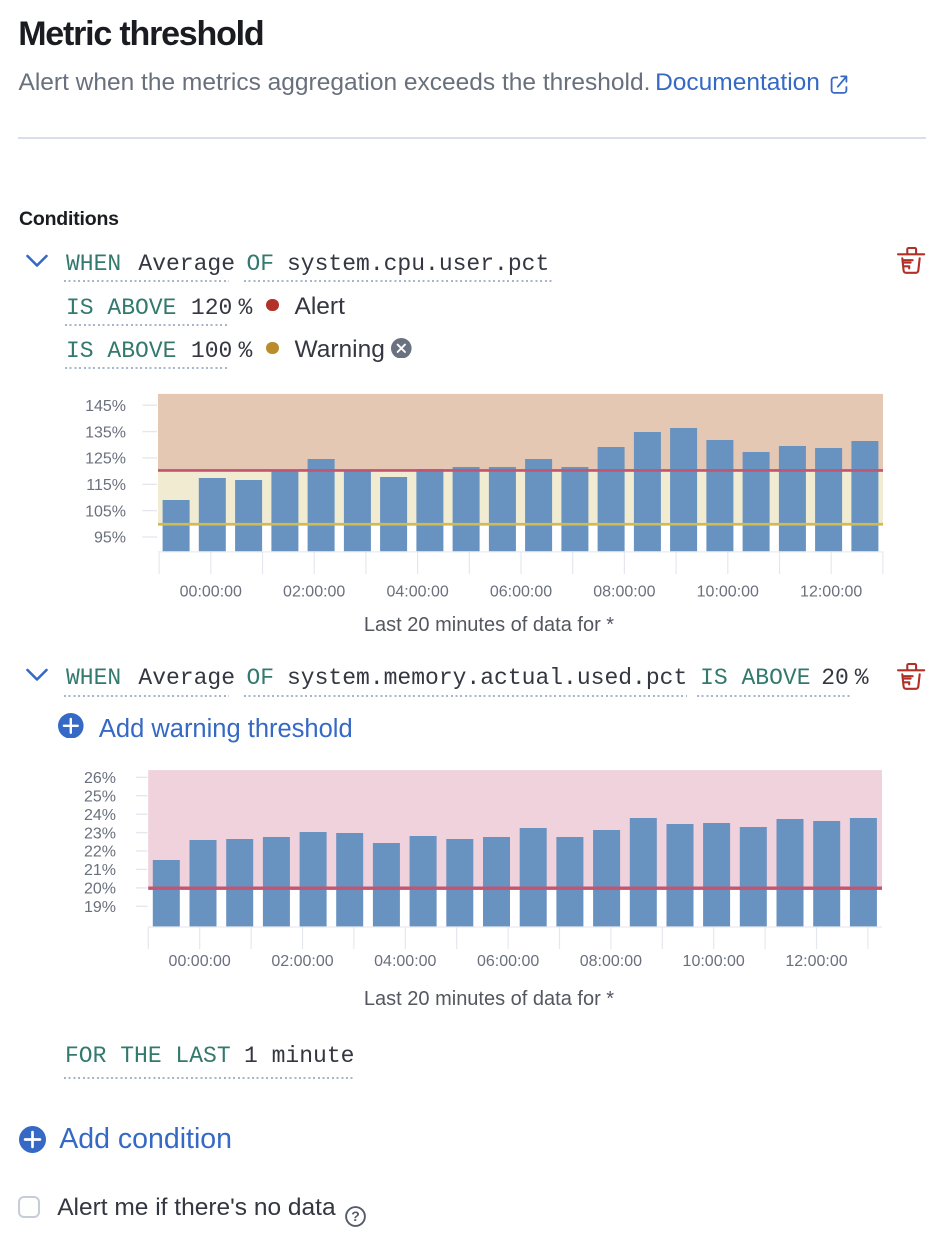 The image size is (944, 1238). What do you see at coordinates (110, 538) in the screenshot?
I see `svg-text: 95%` at bounding box center [110, 538].